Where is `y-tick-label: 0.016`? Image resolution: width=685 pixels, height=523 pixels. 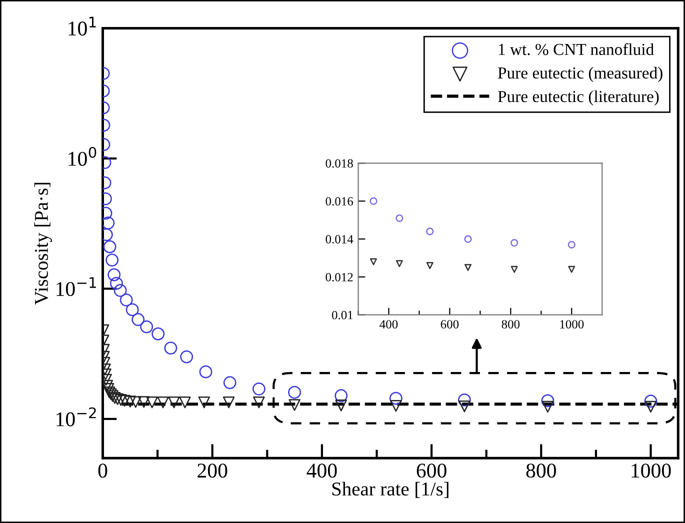
y-tick-label: 0.016 is located at coordinates (340, 201).